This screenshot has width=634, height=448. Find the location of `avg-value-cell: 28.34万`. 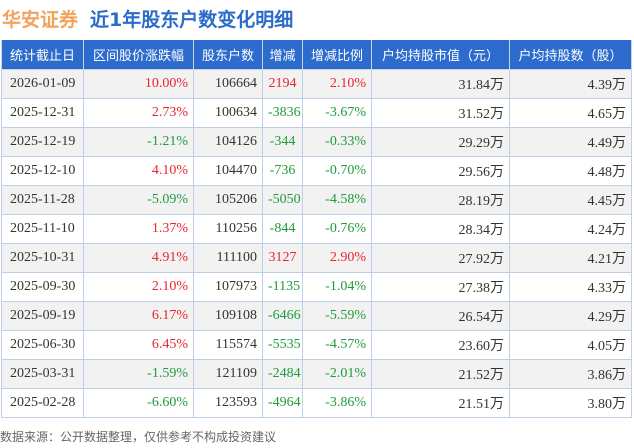

avg-value-cell: 28.34万 is located at coordinates (440, 229).